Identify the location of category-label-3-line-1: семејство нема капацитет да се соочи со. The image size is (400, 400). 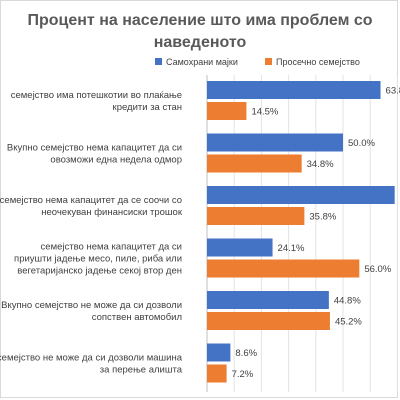
(91, 200).